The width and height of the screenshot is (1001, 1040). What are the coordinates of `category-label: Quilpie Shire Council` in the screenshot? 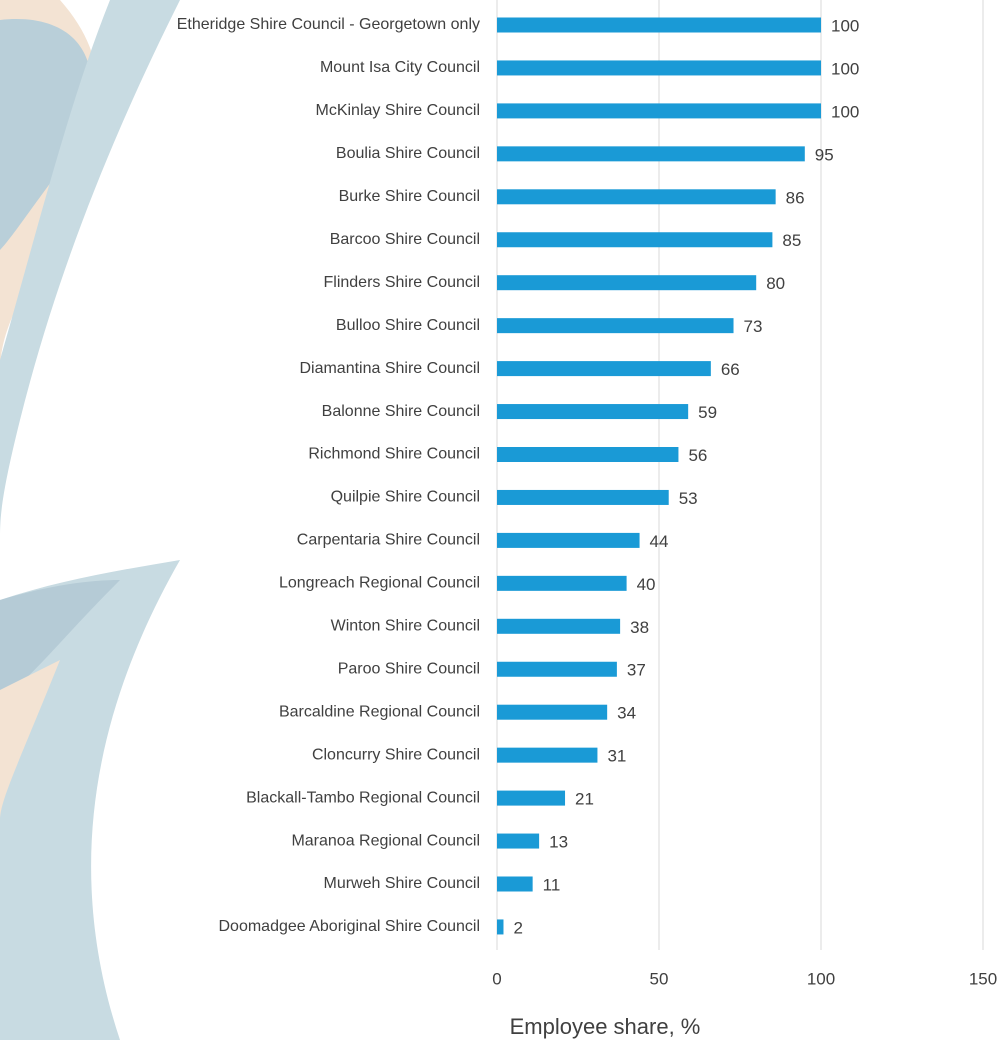 It's located at (405, 497).